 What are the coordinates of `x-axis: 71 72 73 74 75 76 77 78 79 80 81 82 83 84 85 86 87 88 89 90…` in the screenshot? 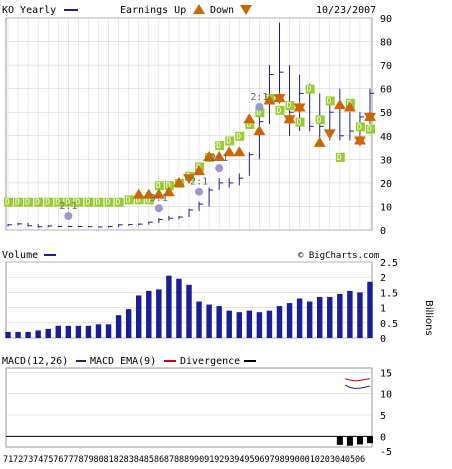 It's located at (184, 460).